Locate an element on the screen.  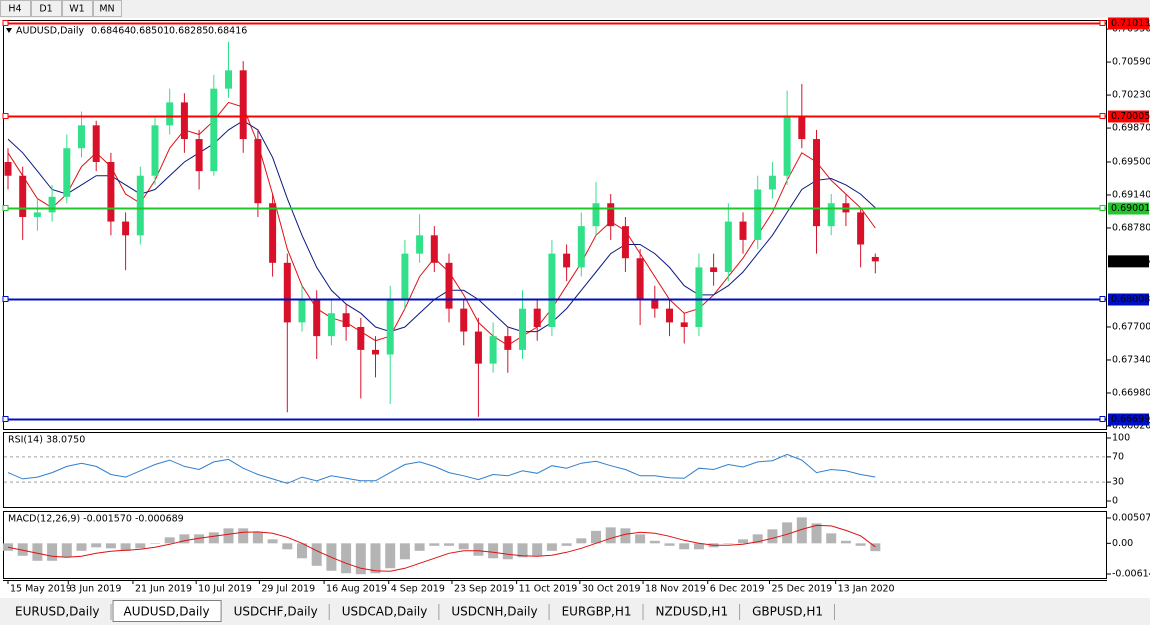
symbol-label: AUDUSD,Daily is located at coordinates (50, 31).